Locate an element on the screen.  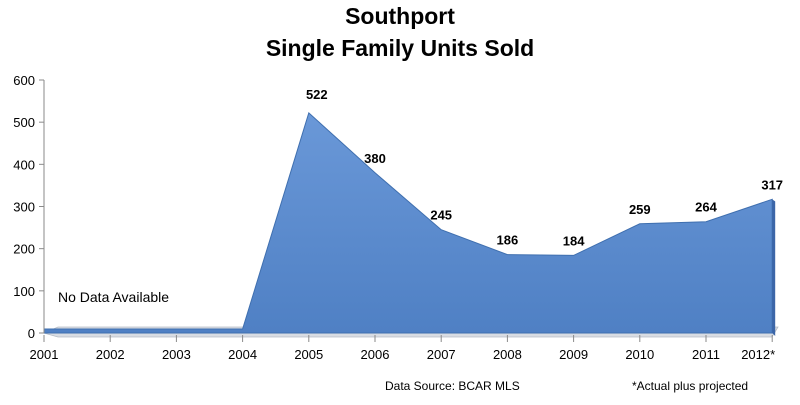
x-tick-label: 2008 is located at coordinates (507, 354).